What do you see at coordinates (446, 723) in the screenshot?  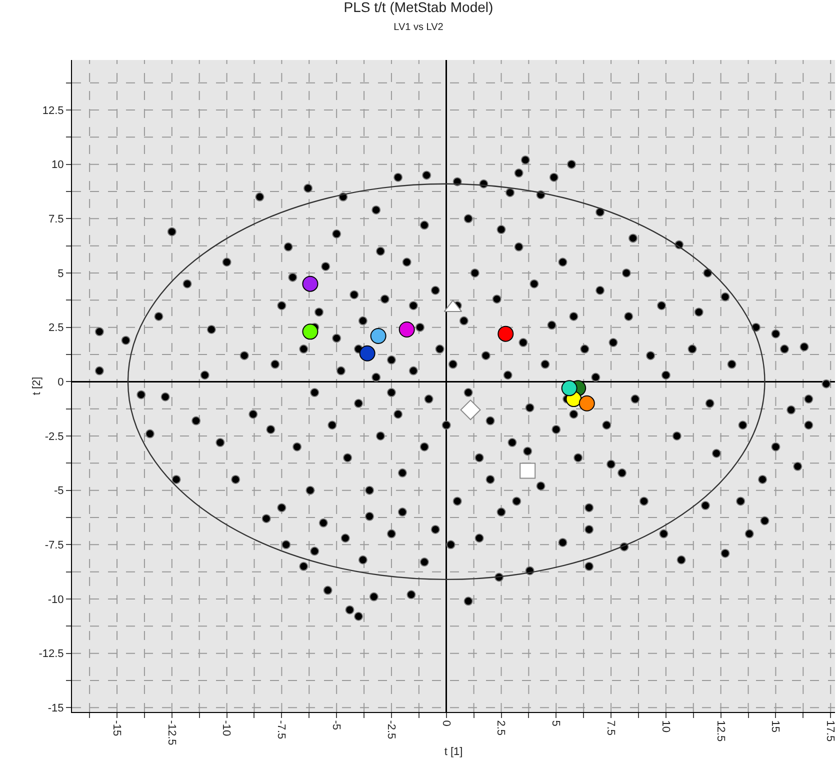 I see `x-tick-label: 0` at bounding box center [446, 723].